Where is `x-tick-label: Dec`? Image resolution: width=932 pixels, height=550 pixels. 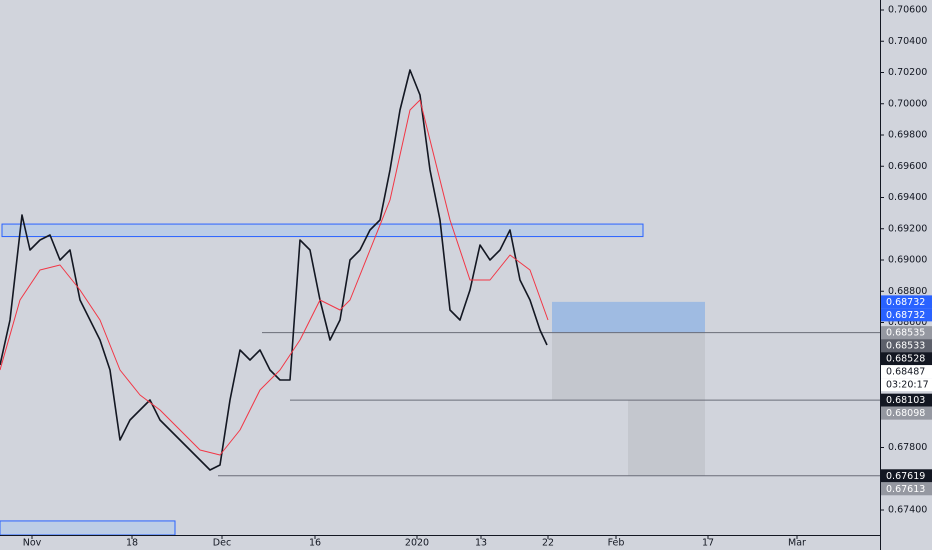 x-tick-label: Dec is located at coordinates (222, 543).